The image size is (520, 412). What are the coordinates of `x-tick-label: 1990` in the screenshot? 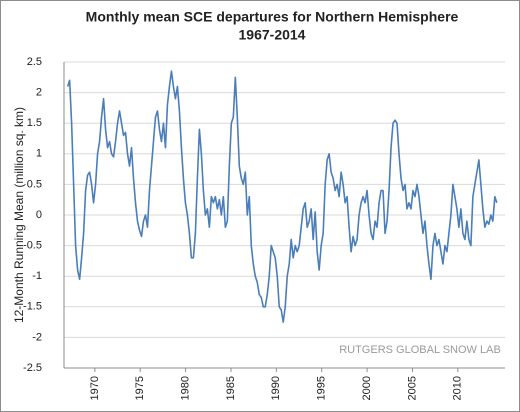 It's located at (276, 388).